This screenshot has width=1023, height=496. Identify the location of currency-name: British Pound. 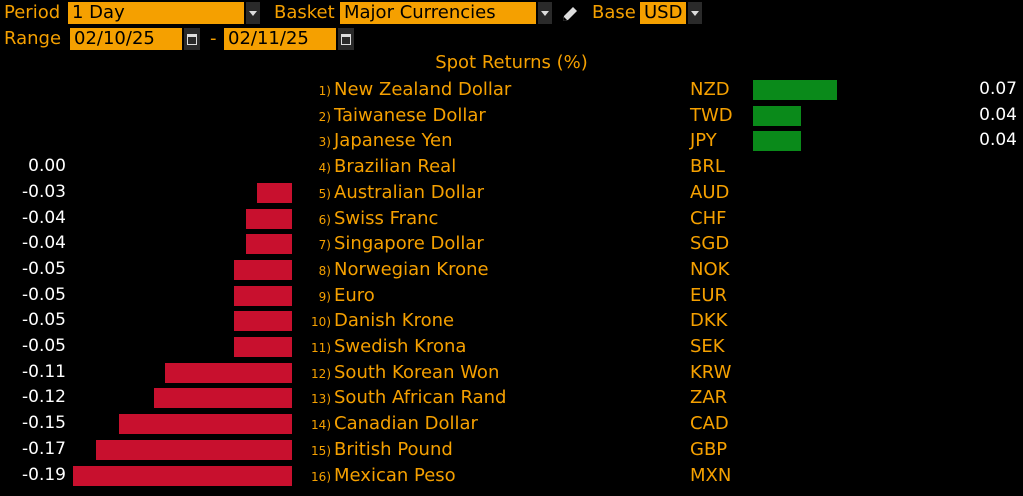
(393, 449).